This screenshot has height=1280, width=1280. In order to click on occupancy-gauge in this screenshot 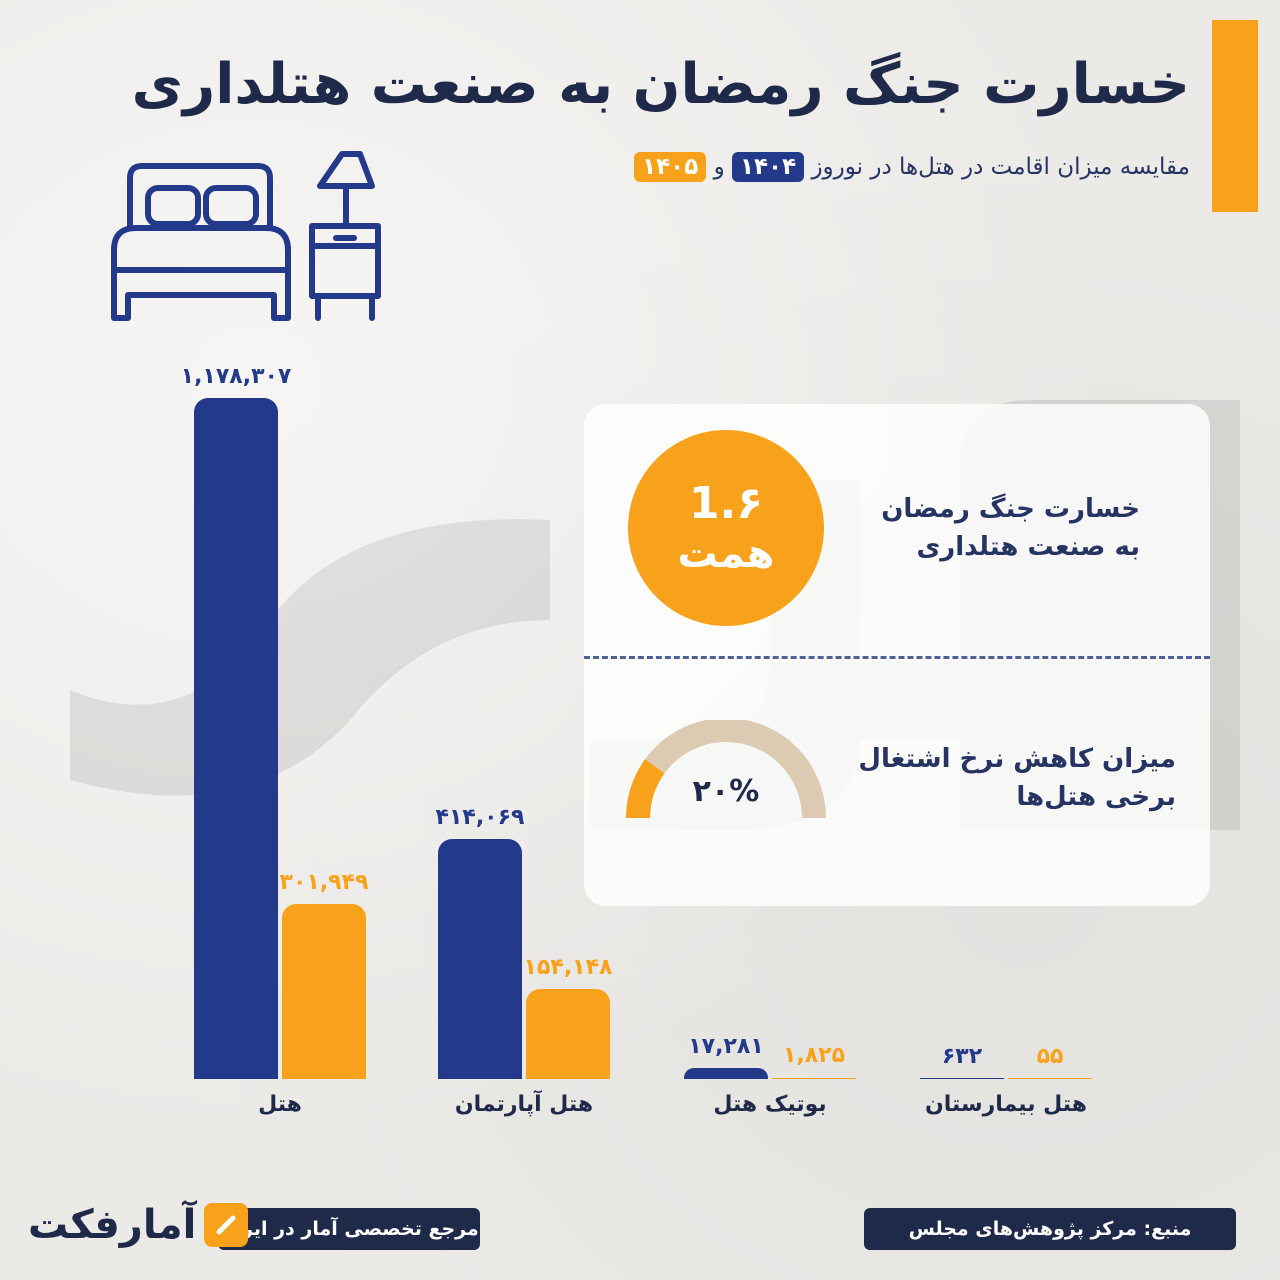, I will do `click(726, 769)`.